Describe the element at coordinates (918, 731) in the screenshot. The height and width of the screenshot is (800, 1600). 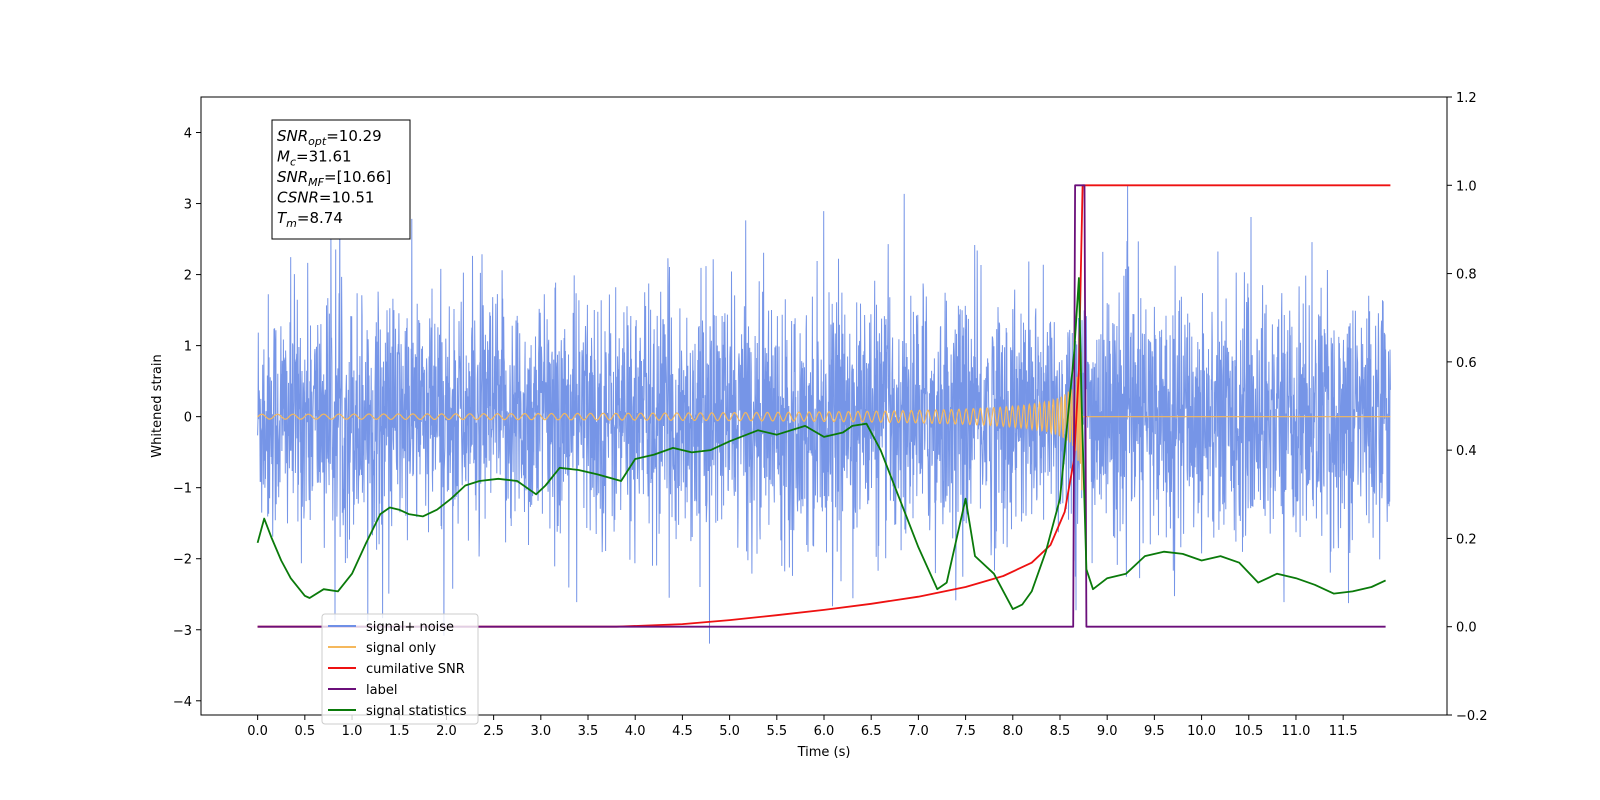
I see `x-tick-label: 7.0` at that location.